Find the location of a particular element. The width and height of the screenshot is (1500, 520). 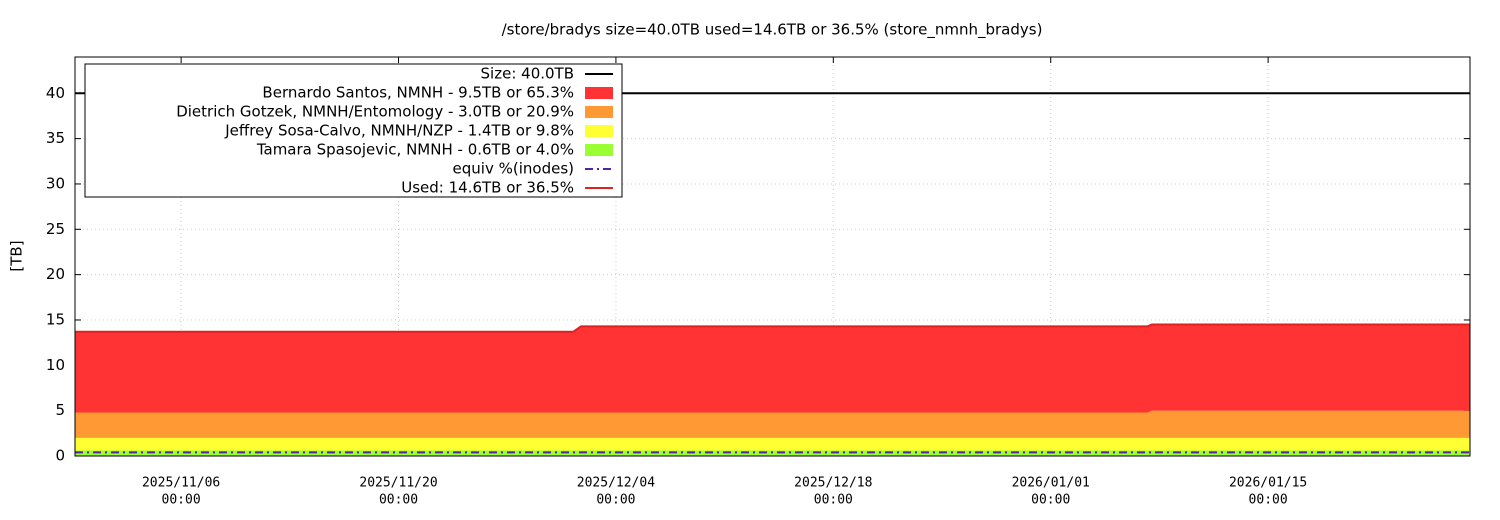

x-tick-label: 2025/12/18 is located at coordinates (833, 483).